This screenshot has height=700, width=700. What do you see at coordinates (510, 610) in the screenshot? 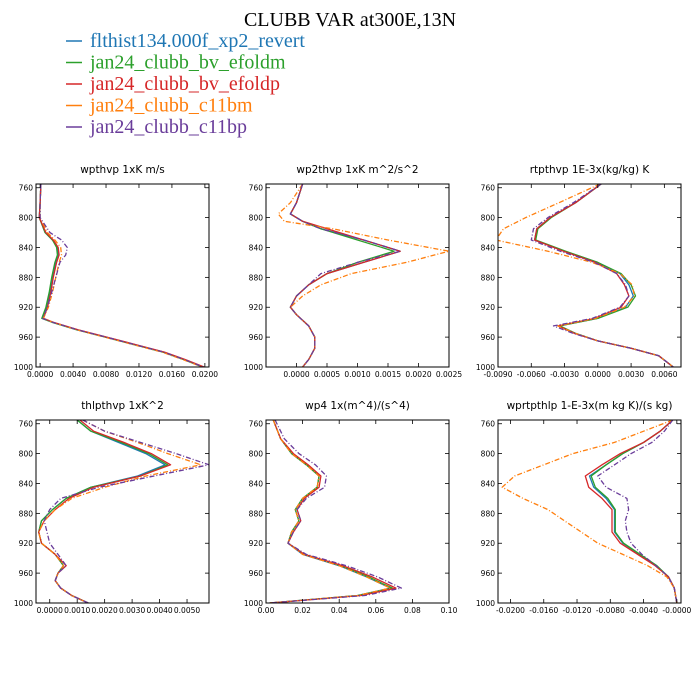
I see `x-tick-label: -0.0200` at bounding box center [510, 610].